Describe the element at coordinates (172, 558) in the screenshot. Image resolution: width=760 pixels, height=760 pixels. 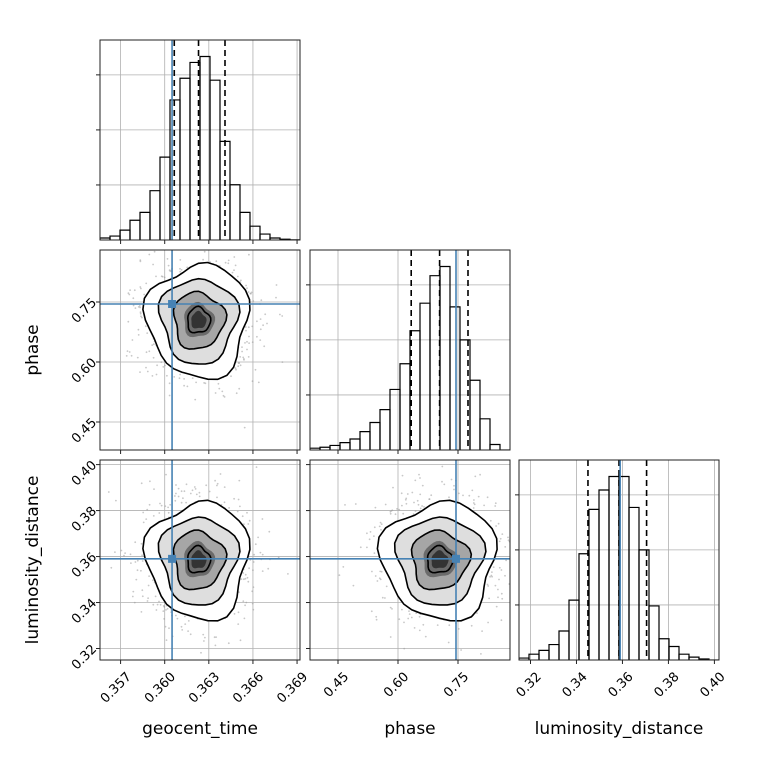
I see `truth-marker` at that location.